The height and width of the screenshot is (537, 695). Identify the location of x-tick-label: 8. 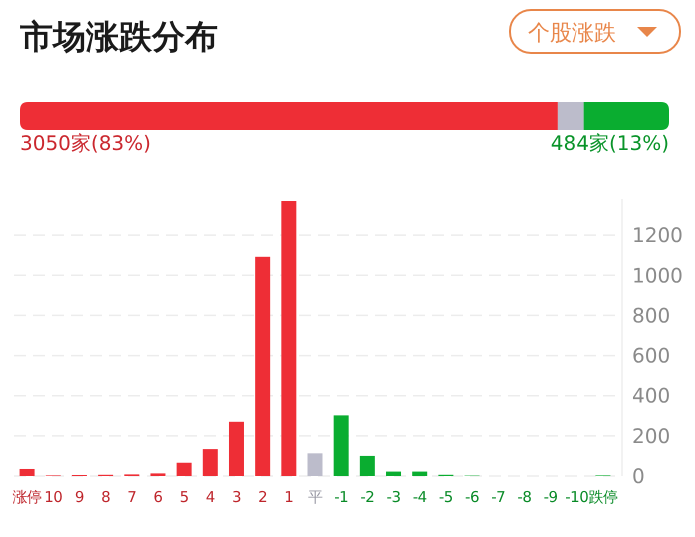
(105, 497).